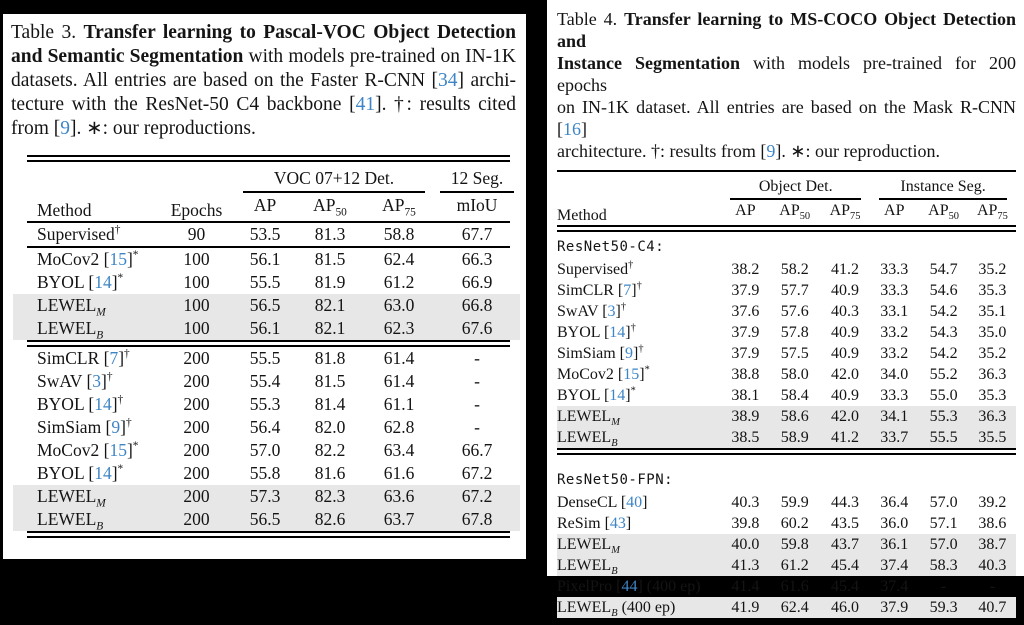  Describe the element at coordinates (582, 215) in the screenshot. I see `col-header-method: Method` at that location.